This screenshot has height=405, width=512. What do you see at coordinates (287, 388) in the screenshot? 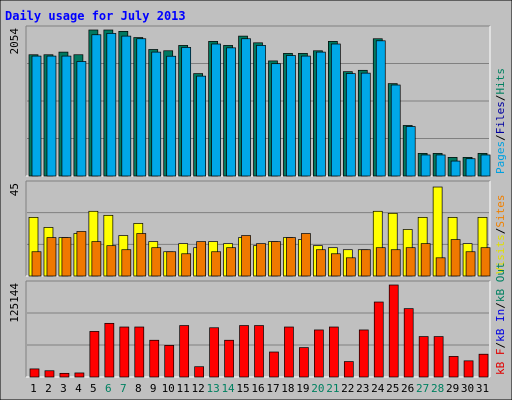
I see `x-tick-label: 18` at bounding box center [287, 388].